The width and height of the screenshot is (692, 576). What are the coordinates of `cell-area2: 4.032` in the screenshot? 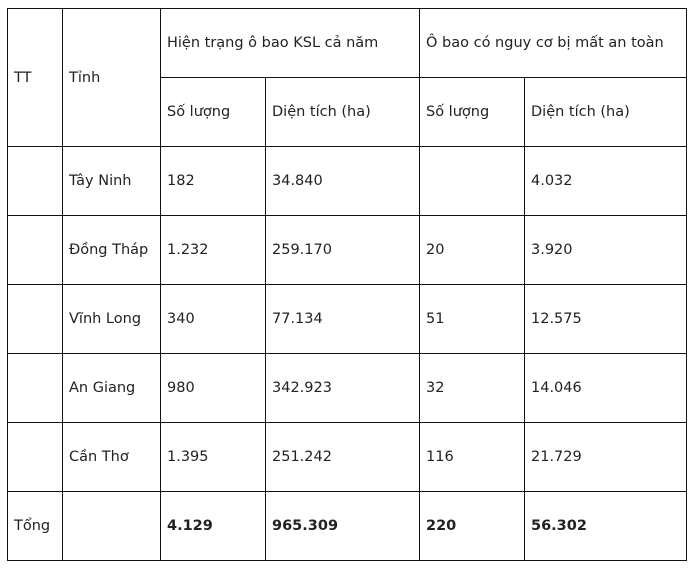 It's located at (605, 181).